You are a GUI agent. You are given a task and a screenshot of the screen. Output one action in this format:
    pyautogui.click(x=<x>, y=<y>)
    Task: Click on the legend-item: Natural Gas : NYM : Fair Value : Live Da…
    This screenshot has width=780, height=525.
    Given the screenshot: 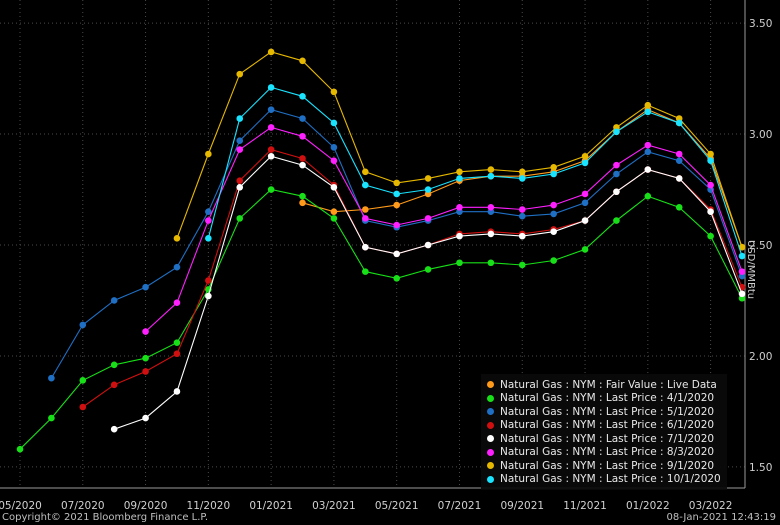 What is the action you would take?
    pyautogui.click(x=607, y=385)
    